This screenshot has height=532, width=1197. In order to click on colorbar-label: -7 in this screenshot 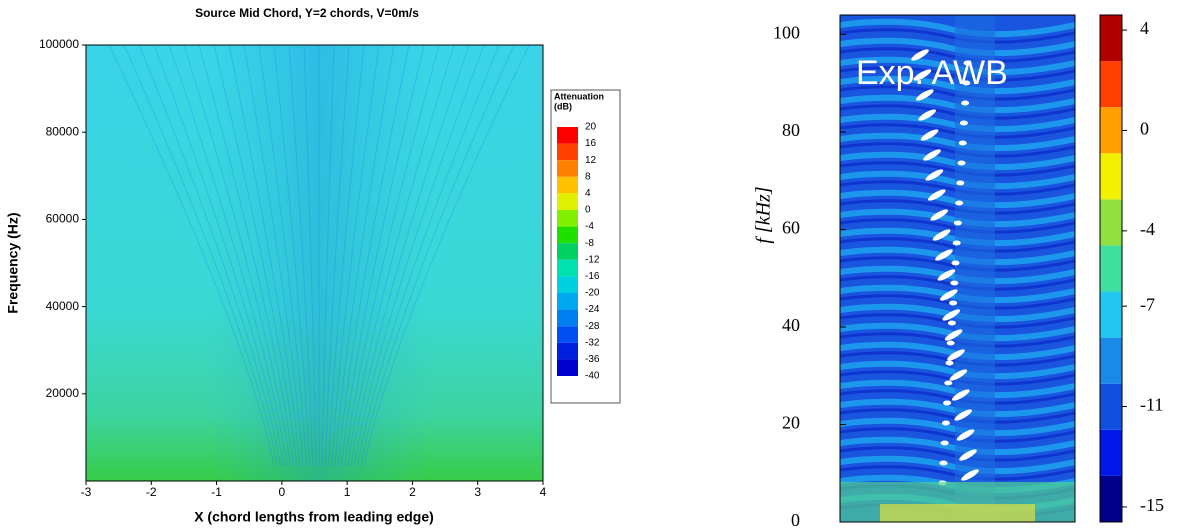, I will do `click(1147, 304)`.